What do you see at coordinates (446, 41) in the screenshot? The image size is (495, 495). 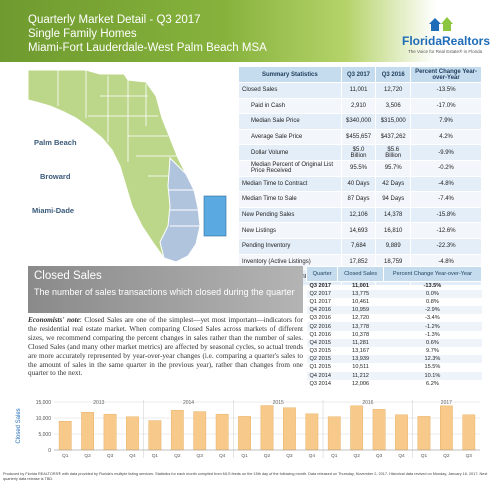 I see `logo-name: FloridaRealtors` at bounding box center [446, 41].